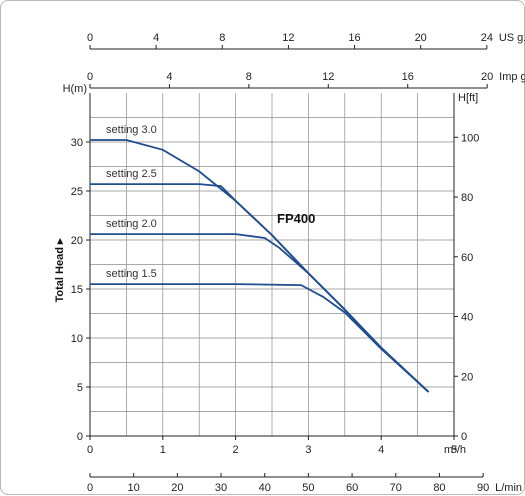 The width and height of the screenshot is (525, 496). Describe the element at coordinates (467, 318) in the screenshot. I see `y-ft-tick-label: 40` at that location.